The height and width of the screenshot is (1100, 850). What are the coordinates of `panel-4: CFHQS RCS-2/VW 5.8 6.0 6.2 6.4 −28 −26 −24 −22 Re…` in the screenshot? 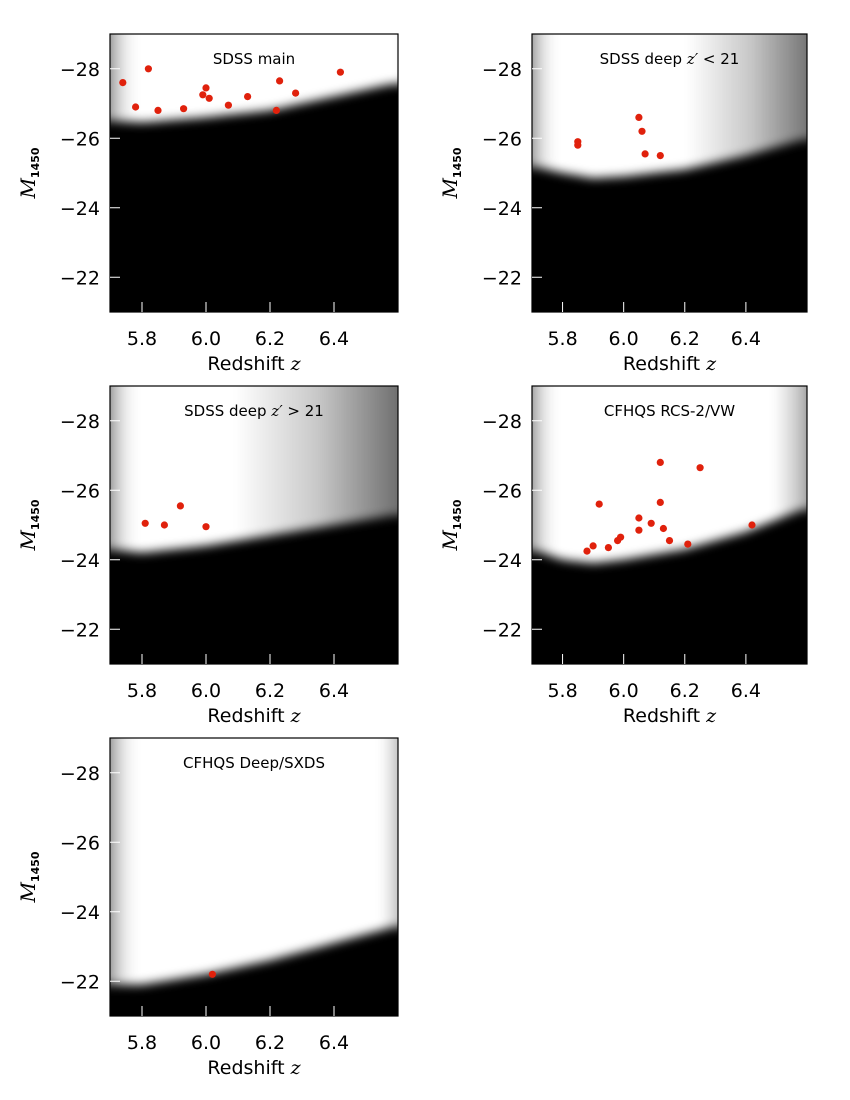 It's located at (623, 556).